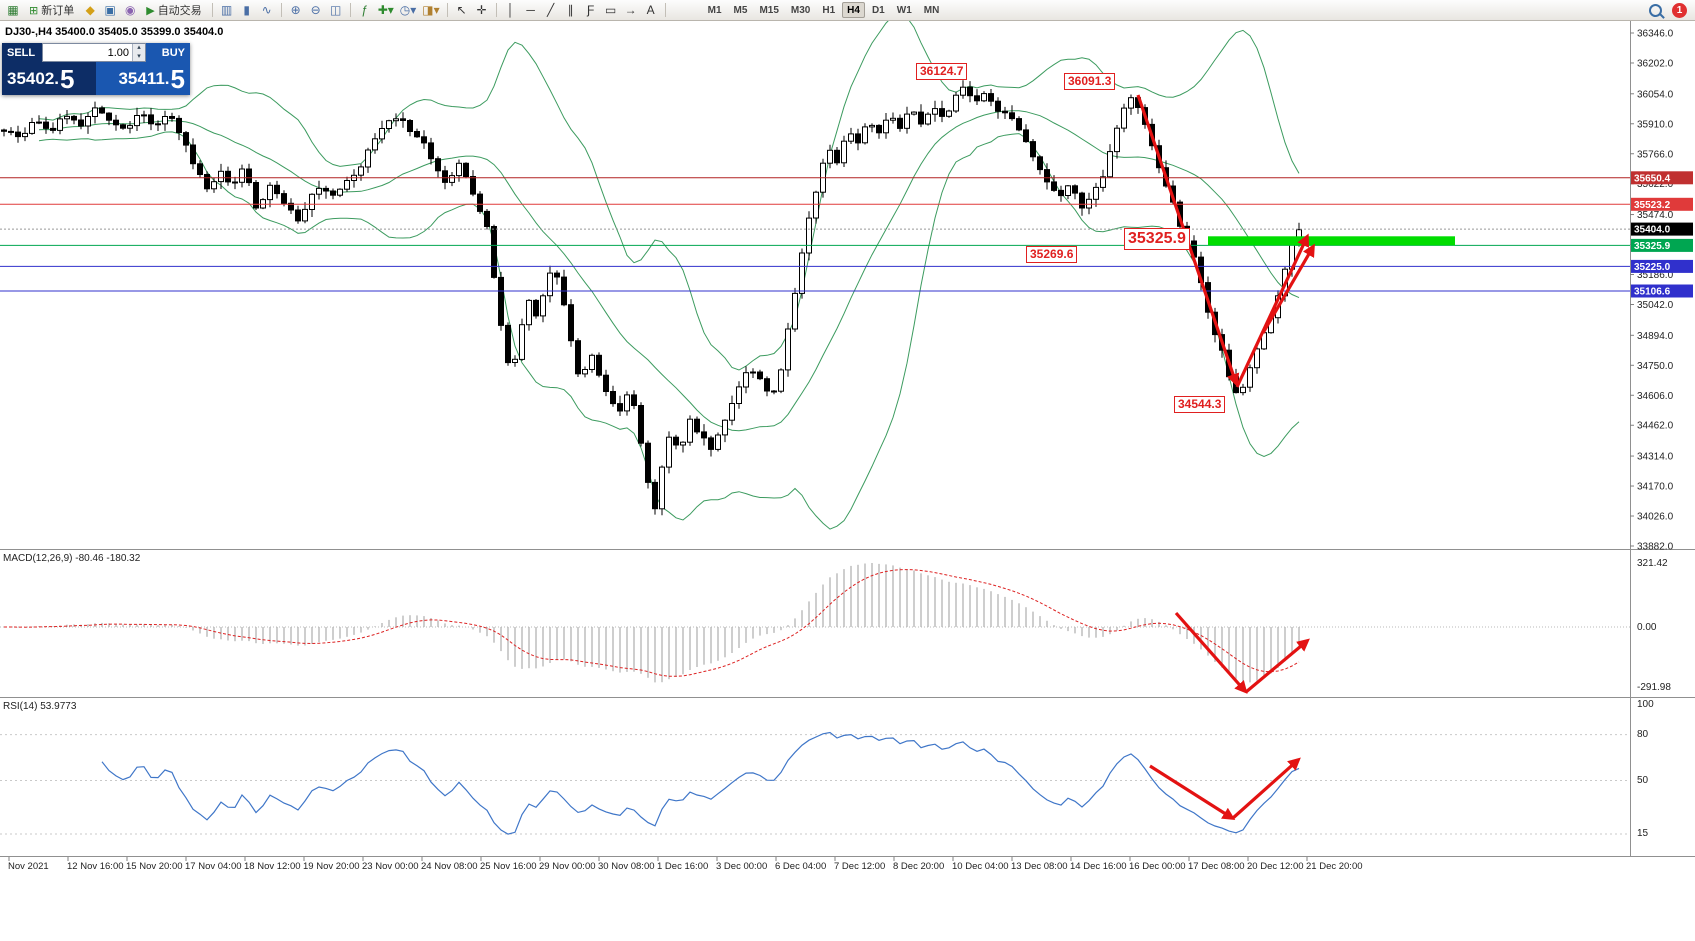 Image resolution: width=1695 pixels, height=941 pixels. I want to click on macd-indicator-label: MACD(12,26,9) -80.46 -180.32, so click(72, 558).